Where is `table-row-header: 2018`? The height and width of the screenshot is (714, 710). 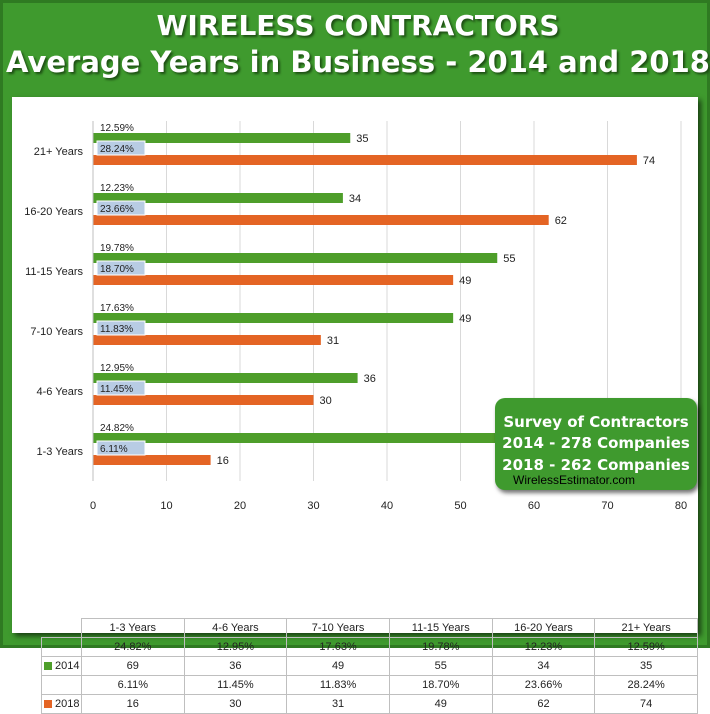
table-row-header: 2018 is located at coordinates (61, 704).